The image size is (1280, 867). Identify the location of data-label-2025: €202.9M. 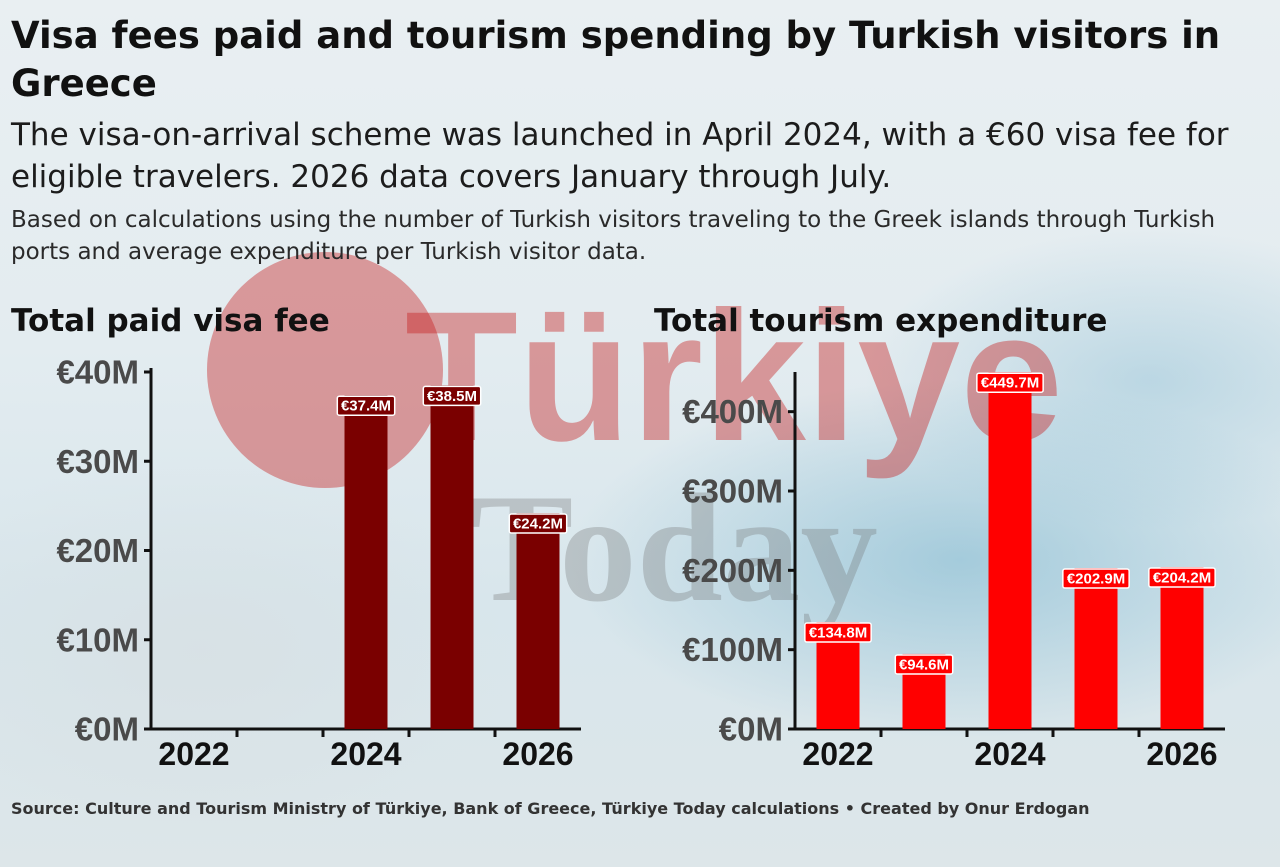
(1096, 579).